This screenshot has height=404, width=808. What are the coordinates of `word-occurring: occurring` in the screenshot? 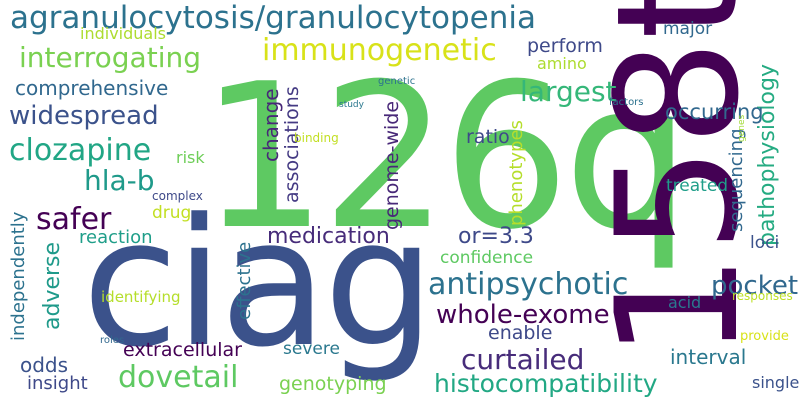 It's located at (714, 112).